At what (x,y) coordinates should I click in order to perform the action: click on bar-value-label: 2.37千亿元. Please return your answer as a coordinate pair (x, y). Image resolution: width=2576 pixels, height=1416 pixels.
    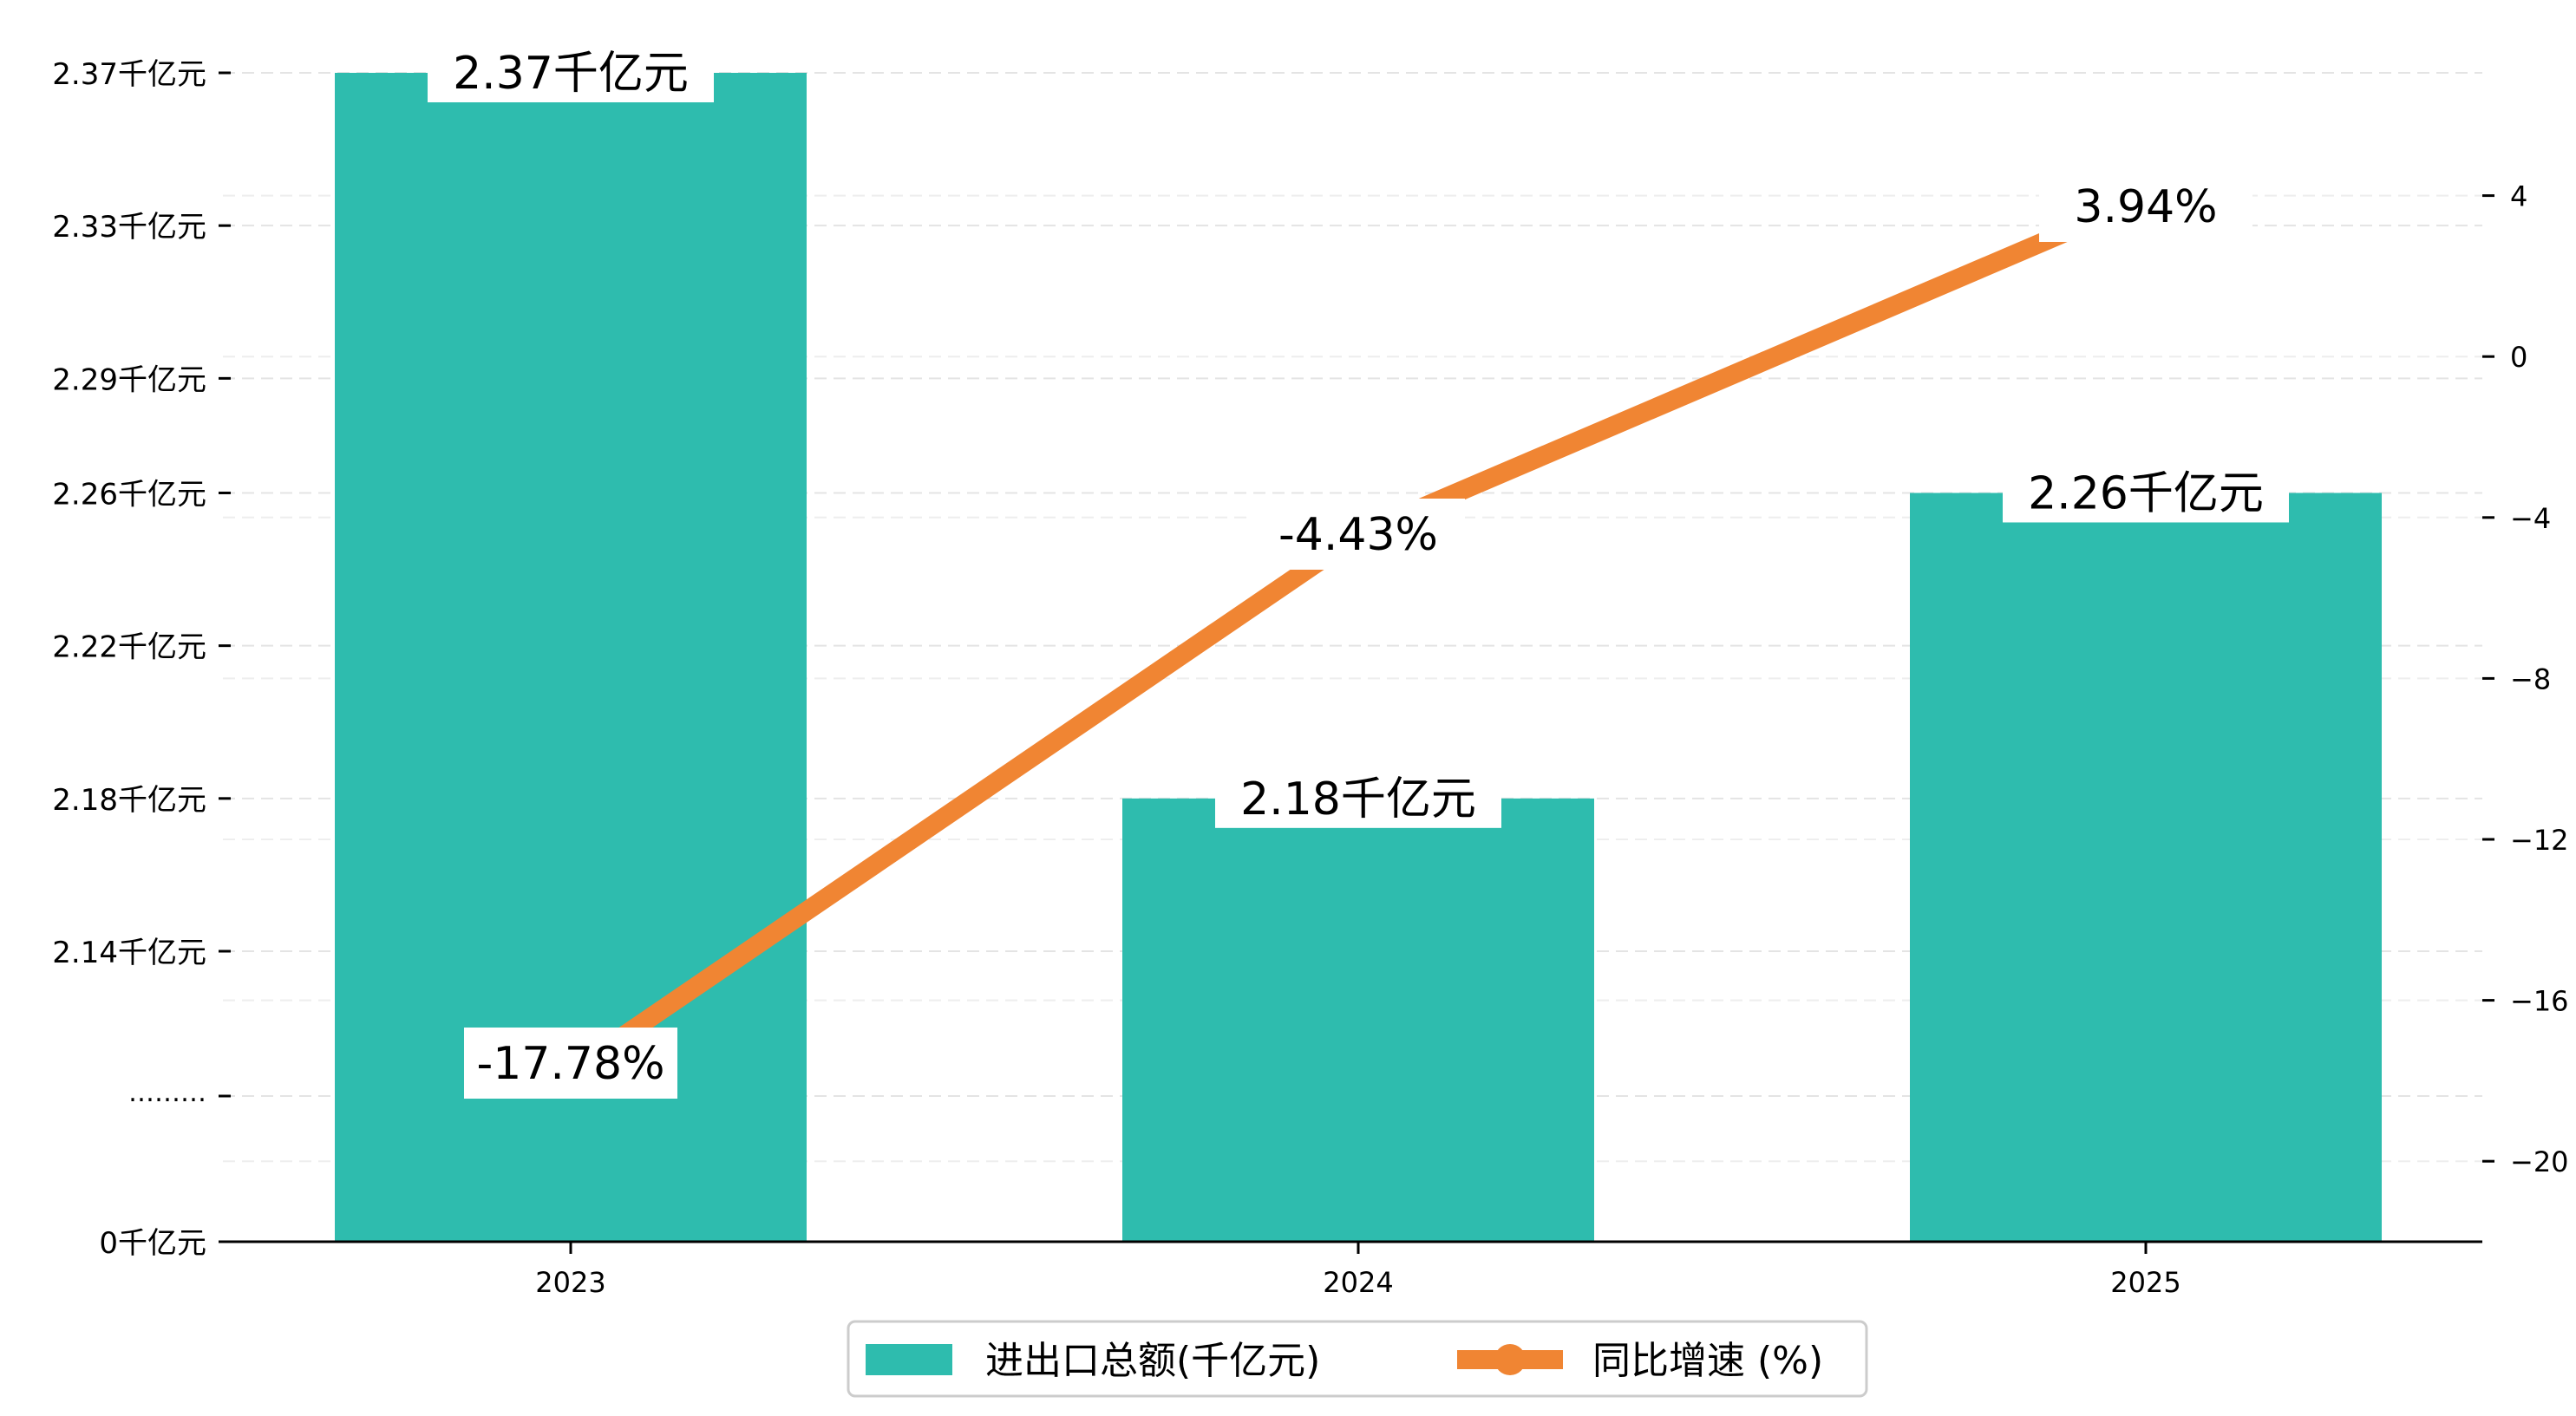
    Looking at the image, I should click on (571, 74).